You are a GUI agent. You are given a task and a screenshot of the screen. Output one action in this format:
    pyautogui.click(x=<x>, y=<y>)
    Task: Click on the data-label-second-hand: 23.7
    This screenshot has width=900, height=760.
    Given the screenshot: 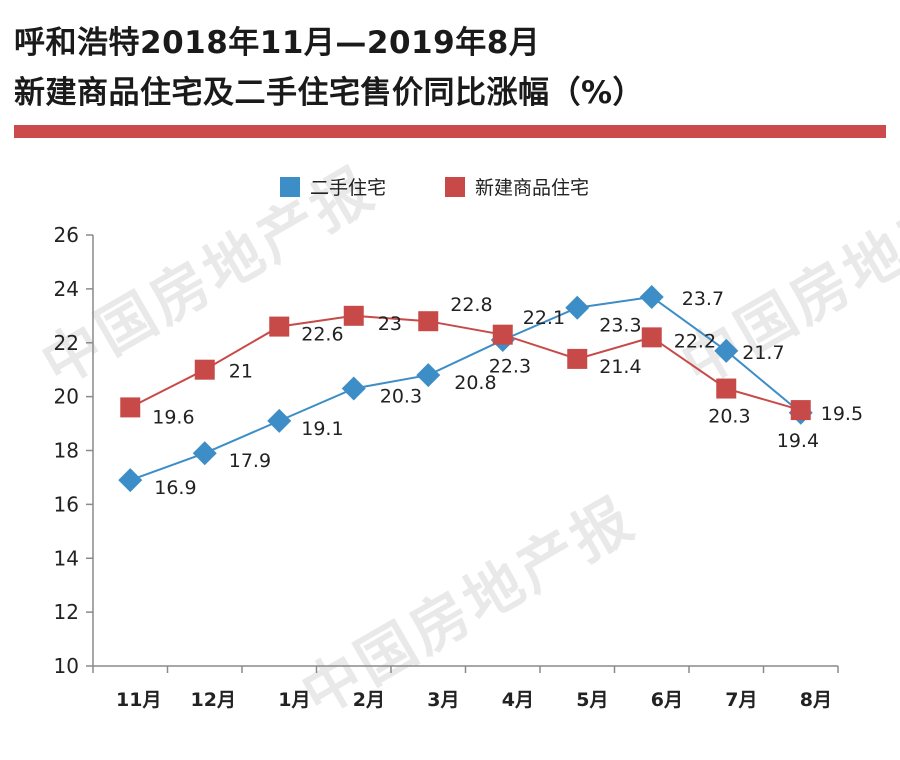 What is the action you would take?
    pyautogui.click(x=703, y=299)
    